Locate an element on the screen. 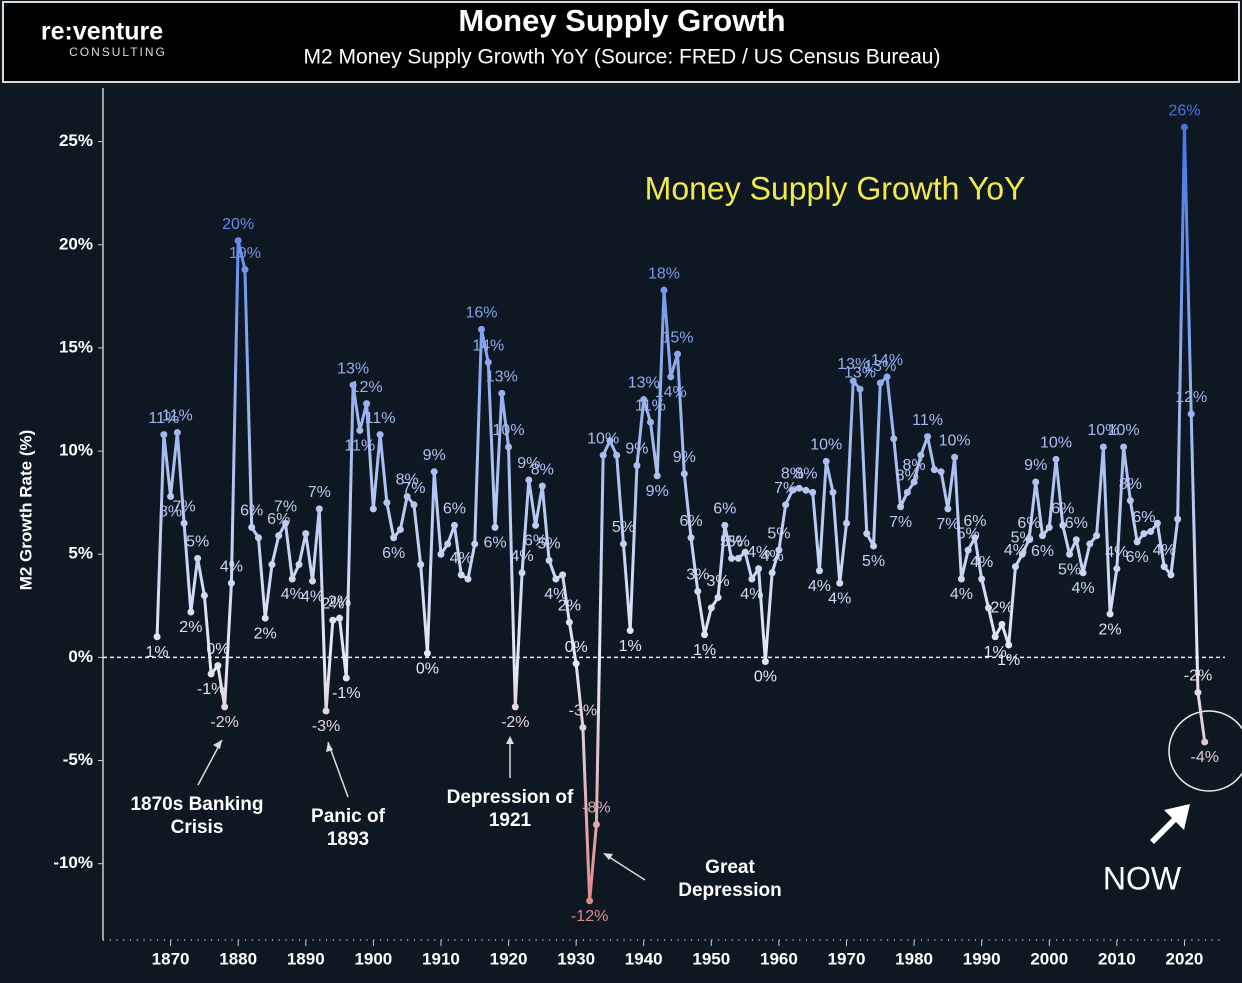 Image resolution: width=1242 pixels, height=983 pixels. annotation: 1921 is located at coordinates (510, 820).